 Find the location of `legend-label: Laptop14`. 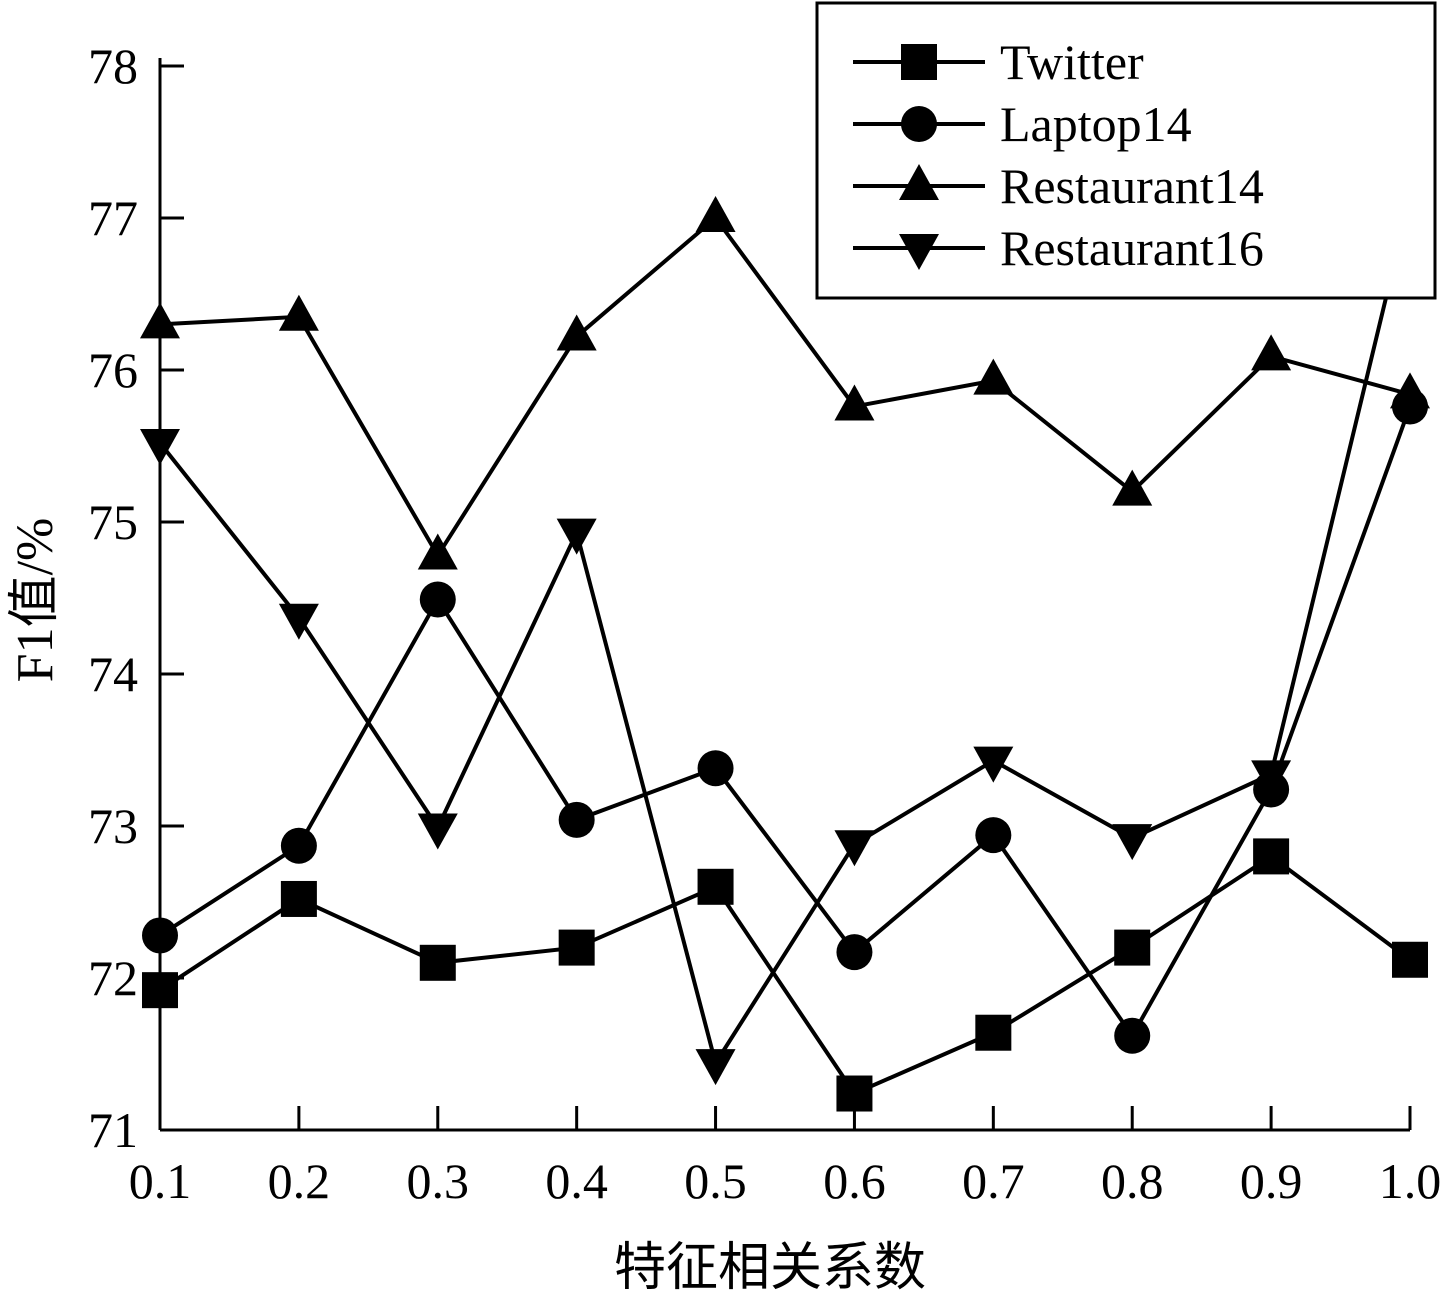

legend-label: Laptop14 is located at coordinates (1096, 124).